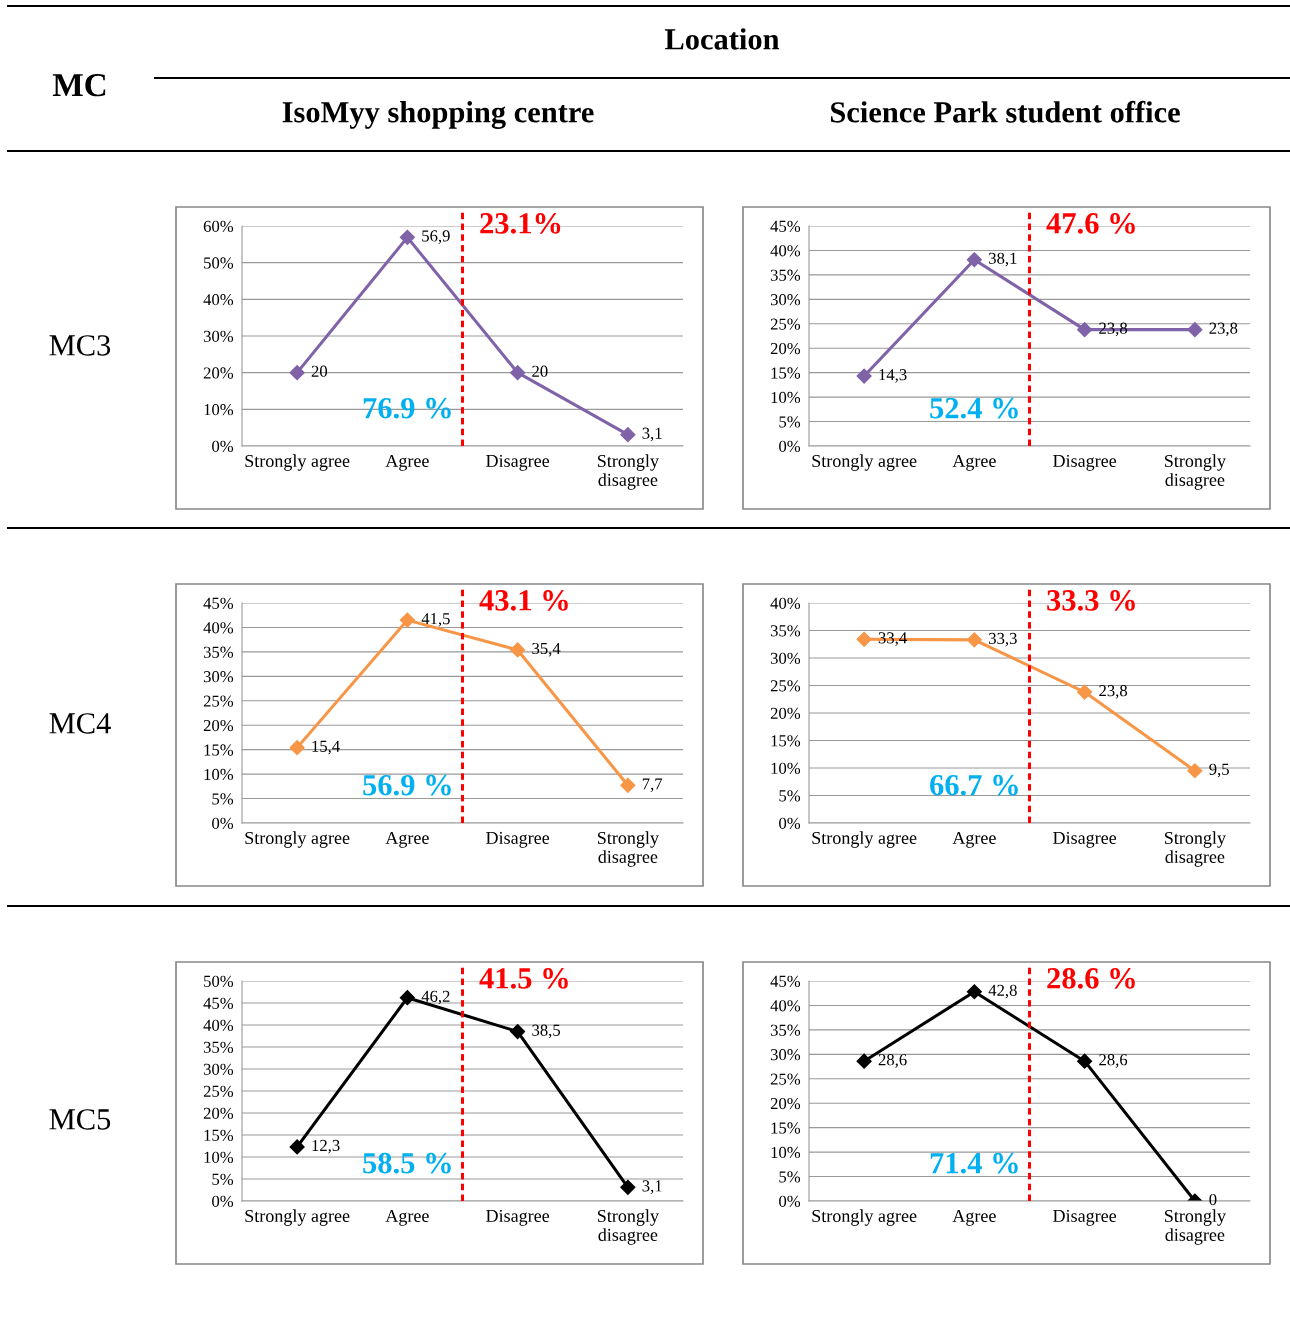 Image resolution: width=1290 pixels, height=1318 pixels. Describe the element at coordinates (1003, 259) in the screenshot. I see `data-label: 38,1` at that location.